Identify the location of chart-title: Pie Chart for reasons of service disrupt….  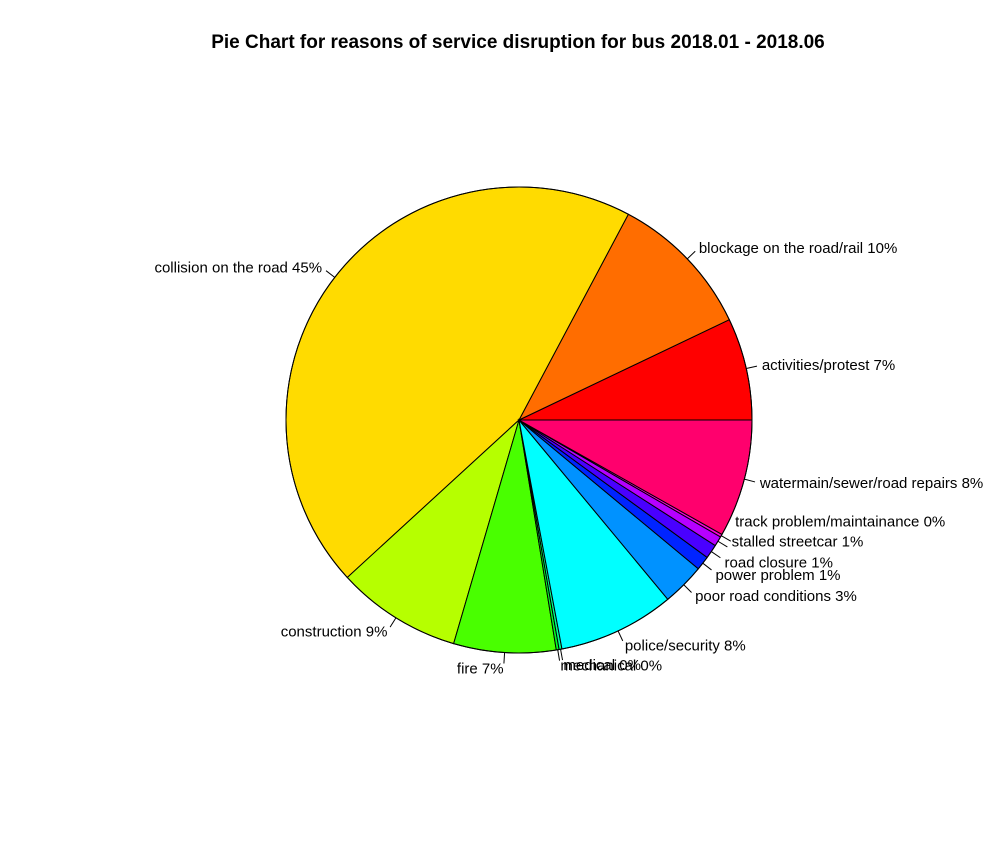
(518, 42).